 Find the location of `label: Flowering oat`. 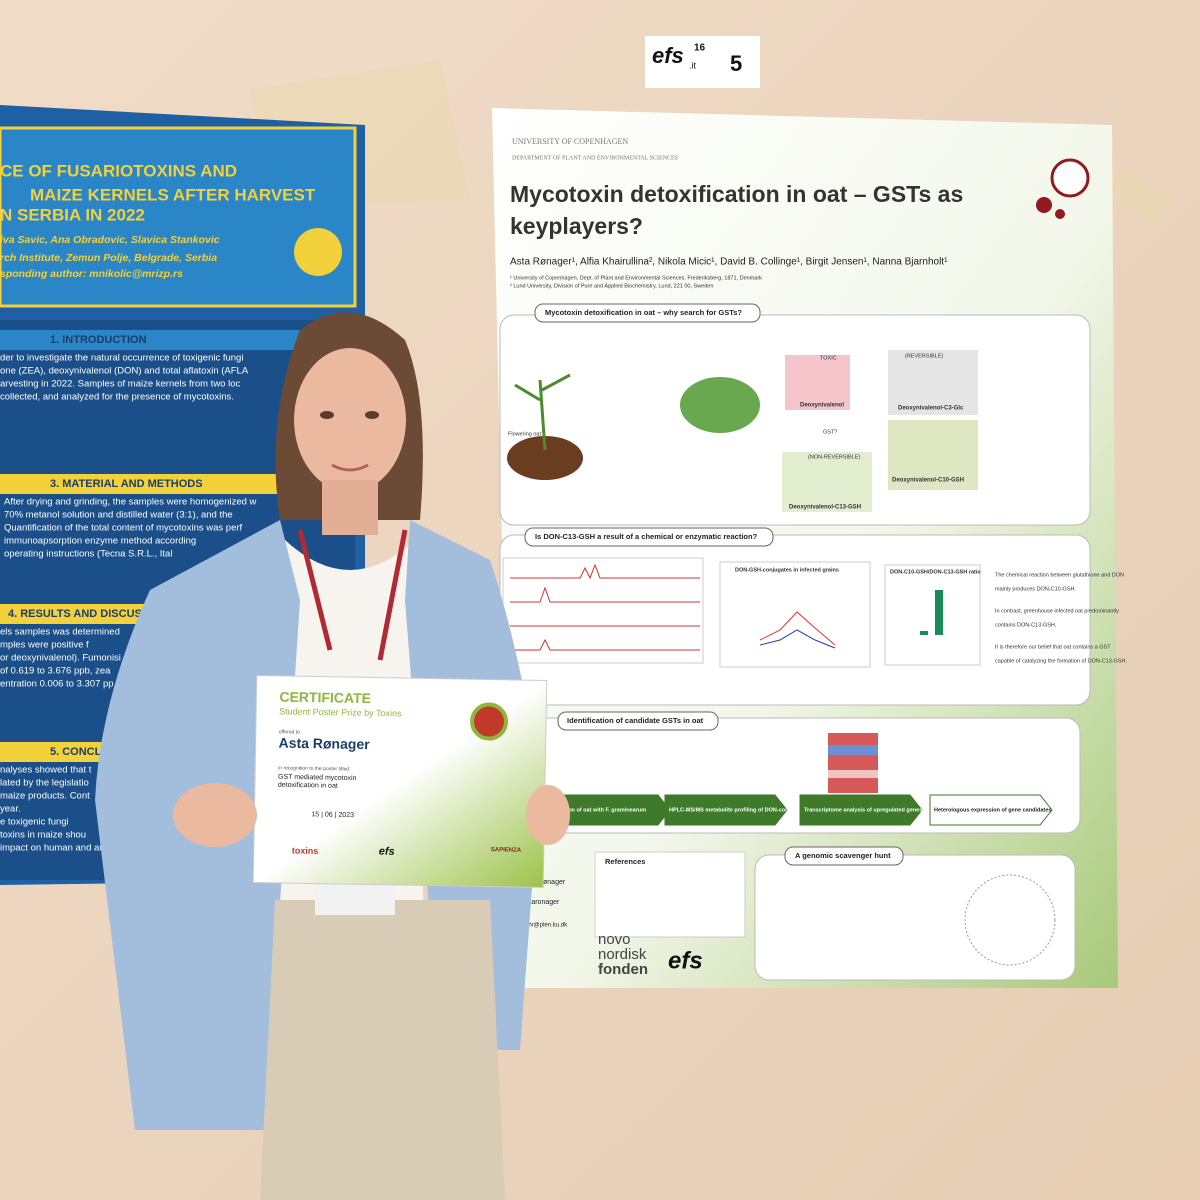

label: Flowering oat is located at coordinates (524, 434).